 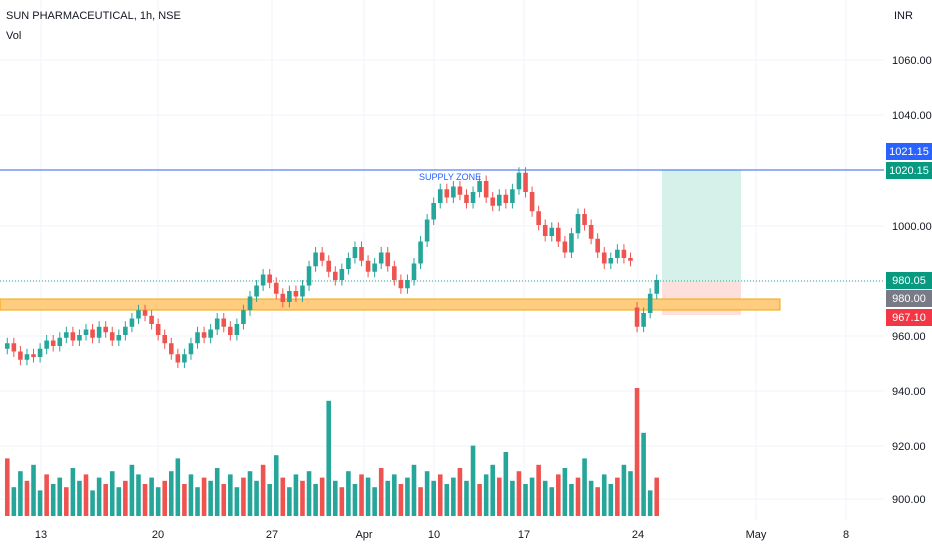 What do you see at coordinates (909, 337) in the screenshot?
I see `y-tick-label: 960.00` at bounding box center [909, 337].